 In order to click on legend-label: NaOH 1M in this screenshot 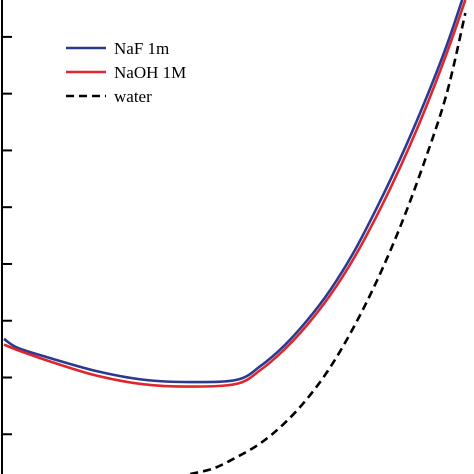, I will do `click(150, 72)`.